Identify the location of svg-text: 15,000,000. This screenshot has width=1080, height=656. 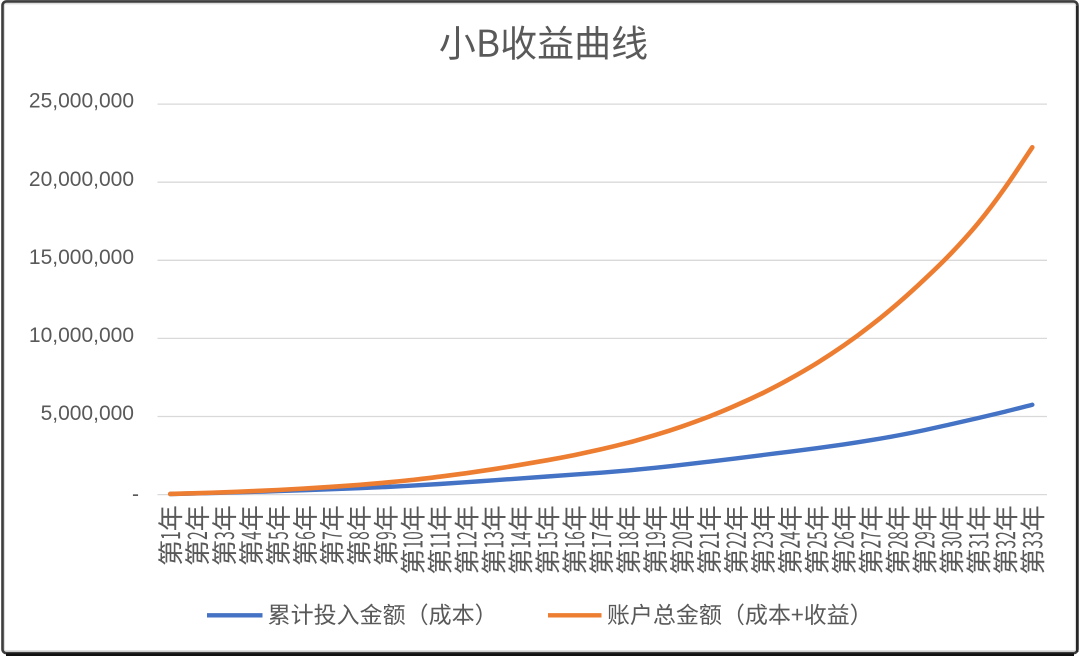
(81, 257).